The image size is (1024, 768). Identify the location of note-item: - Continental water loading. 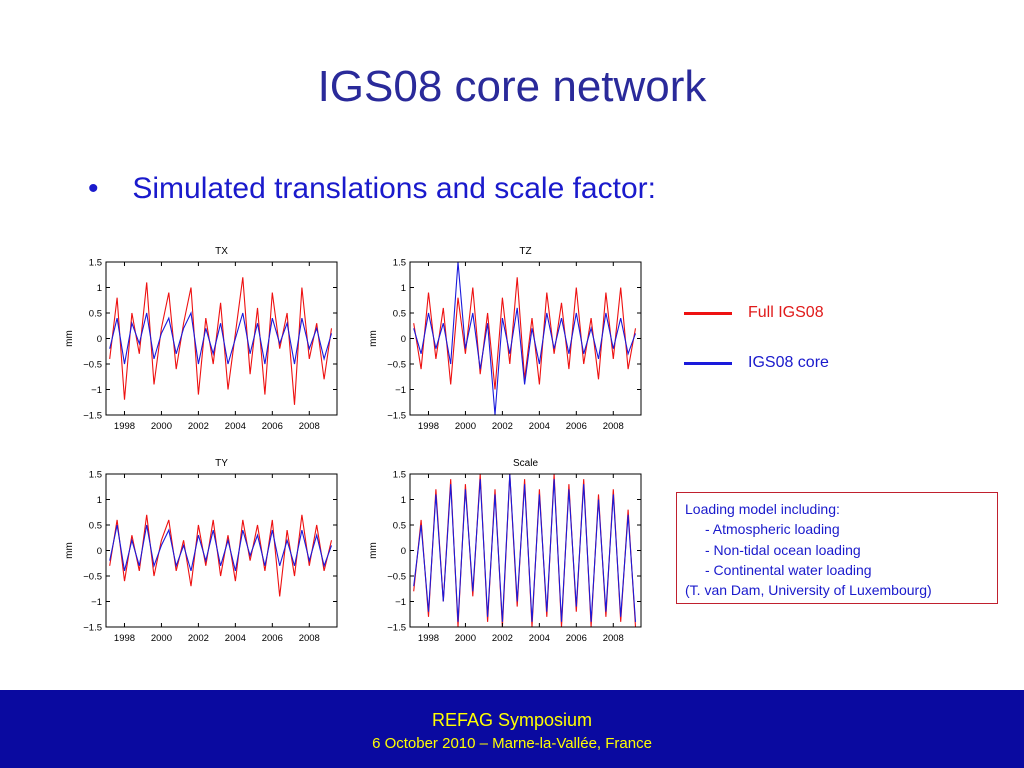
(788, 569).